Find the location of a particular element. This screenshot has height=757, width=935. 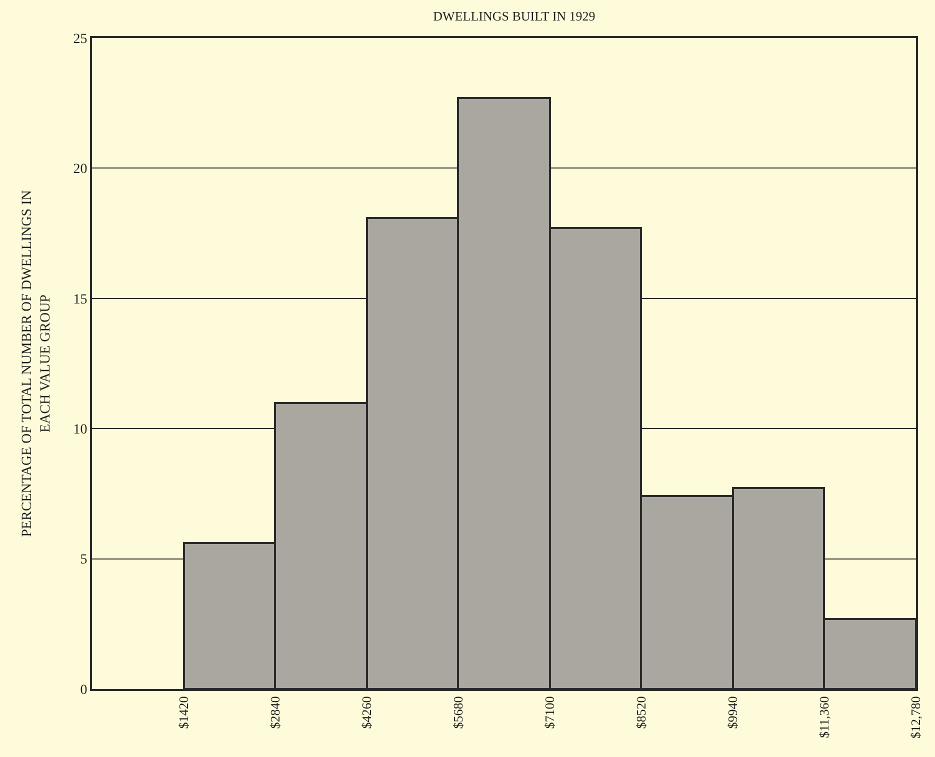

x-tick-label: $1420 is located at coordinates (183, 712).